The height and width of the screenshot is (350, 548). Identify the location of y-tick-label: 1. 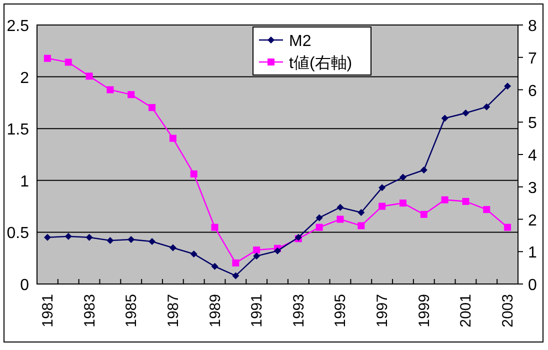
(25, 181).